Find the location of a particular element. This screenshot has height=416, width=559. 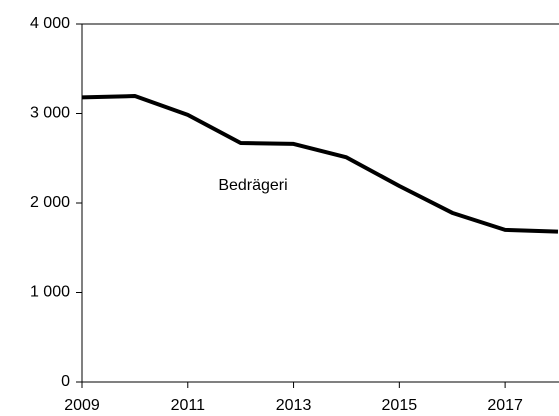

y-tick-label: 0 is located at coordinates (65, 381).